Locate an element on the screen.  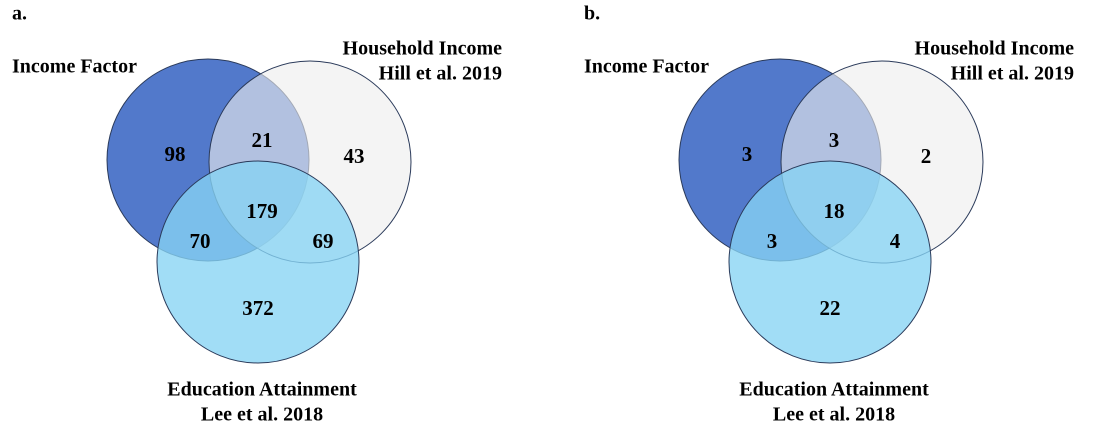
region-count: 2 is located at coordinates (926, 156).